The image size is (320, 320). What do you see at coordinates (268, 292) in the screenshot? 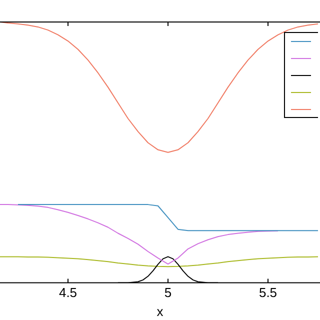
I see `x-tick-label: 5.5` at bounding box center [268, 292].